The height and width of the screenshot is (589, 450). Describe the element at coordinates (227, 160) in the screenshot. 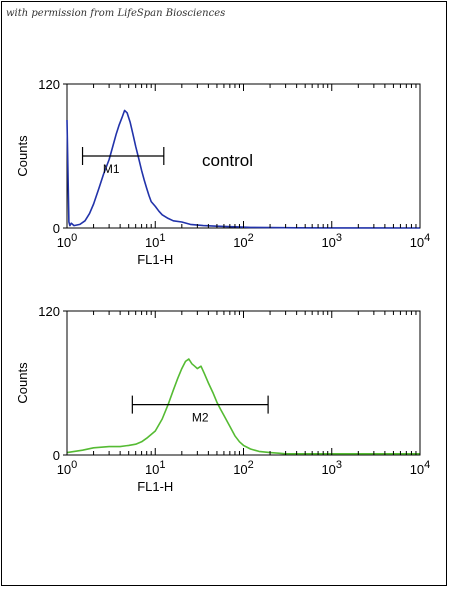

I see `annotation-text: control` at that location.